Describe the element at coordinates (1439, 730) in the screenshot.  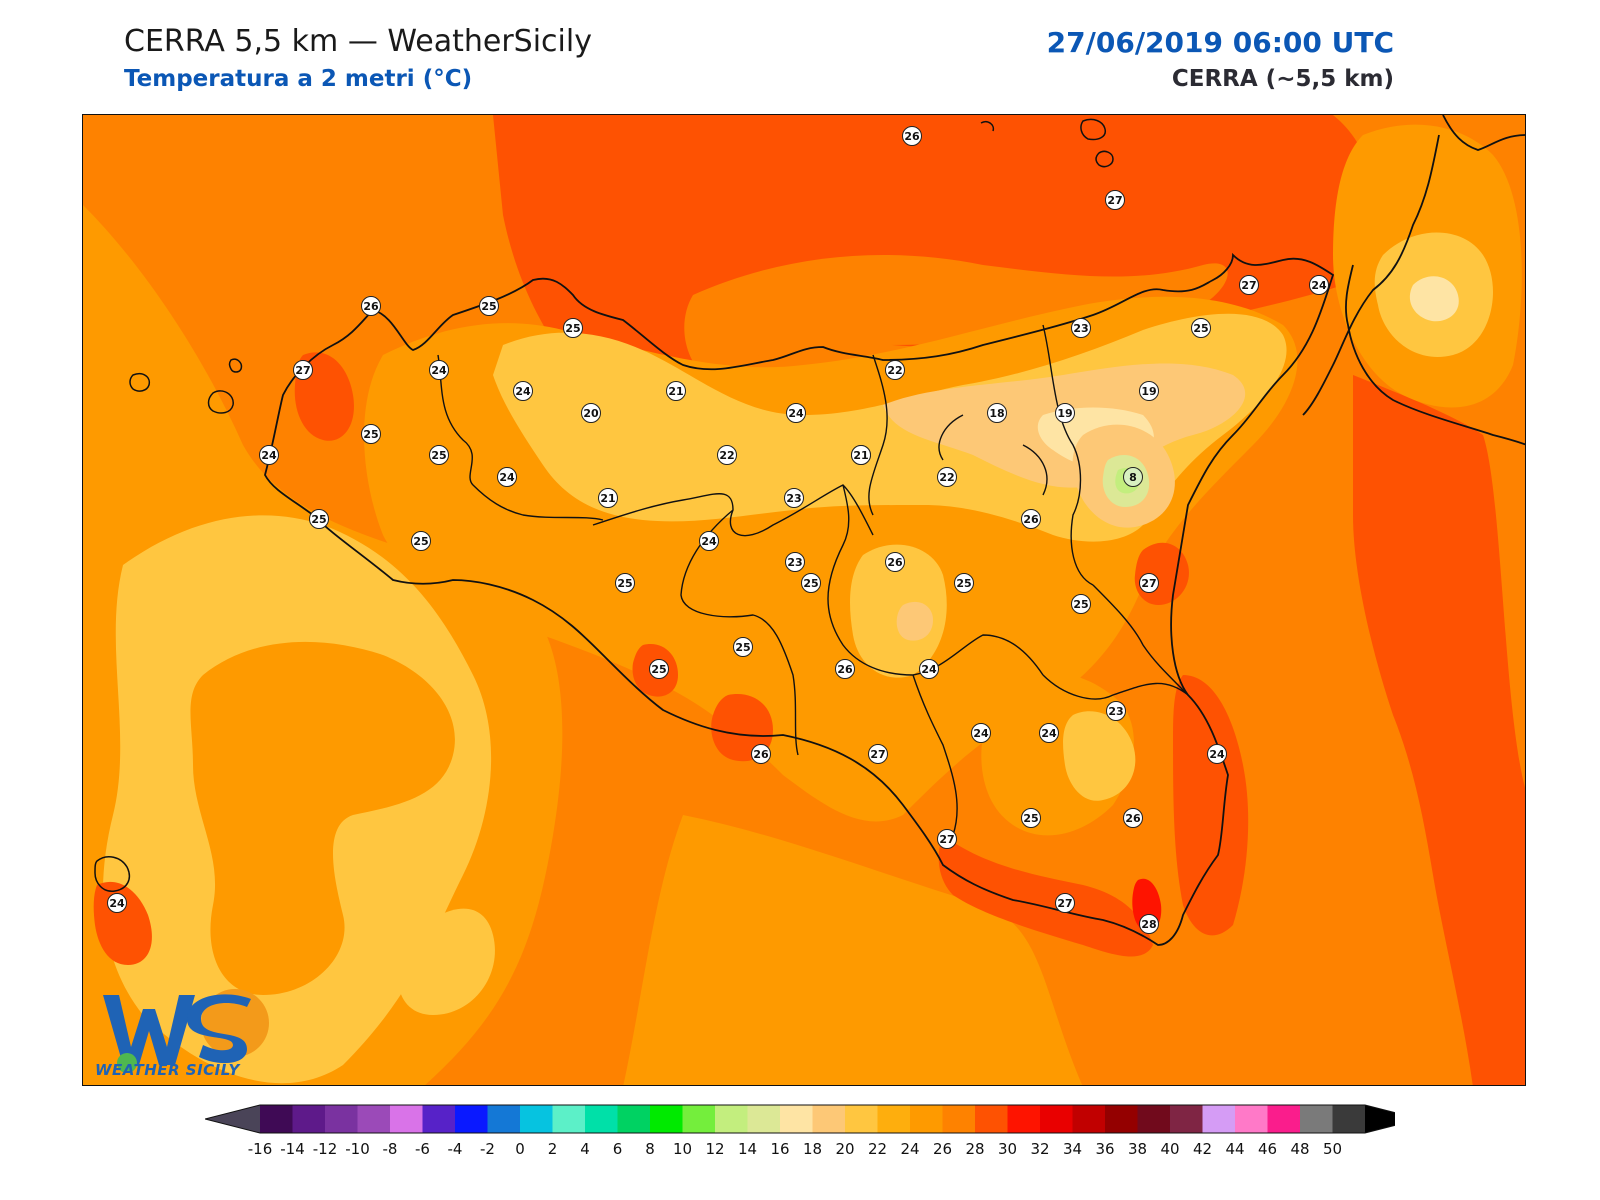
I see `field-east-warm` at that location.